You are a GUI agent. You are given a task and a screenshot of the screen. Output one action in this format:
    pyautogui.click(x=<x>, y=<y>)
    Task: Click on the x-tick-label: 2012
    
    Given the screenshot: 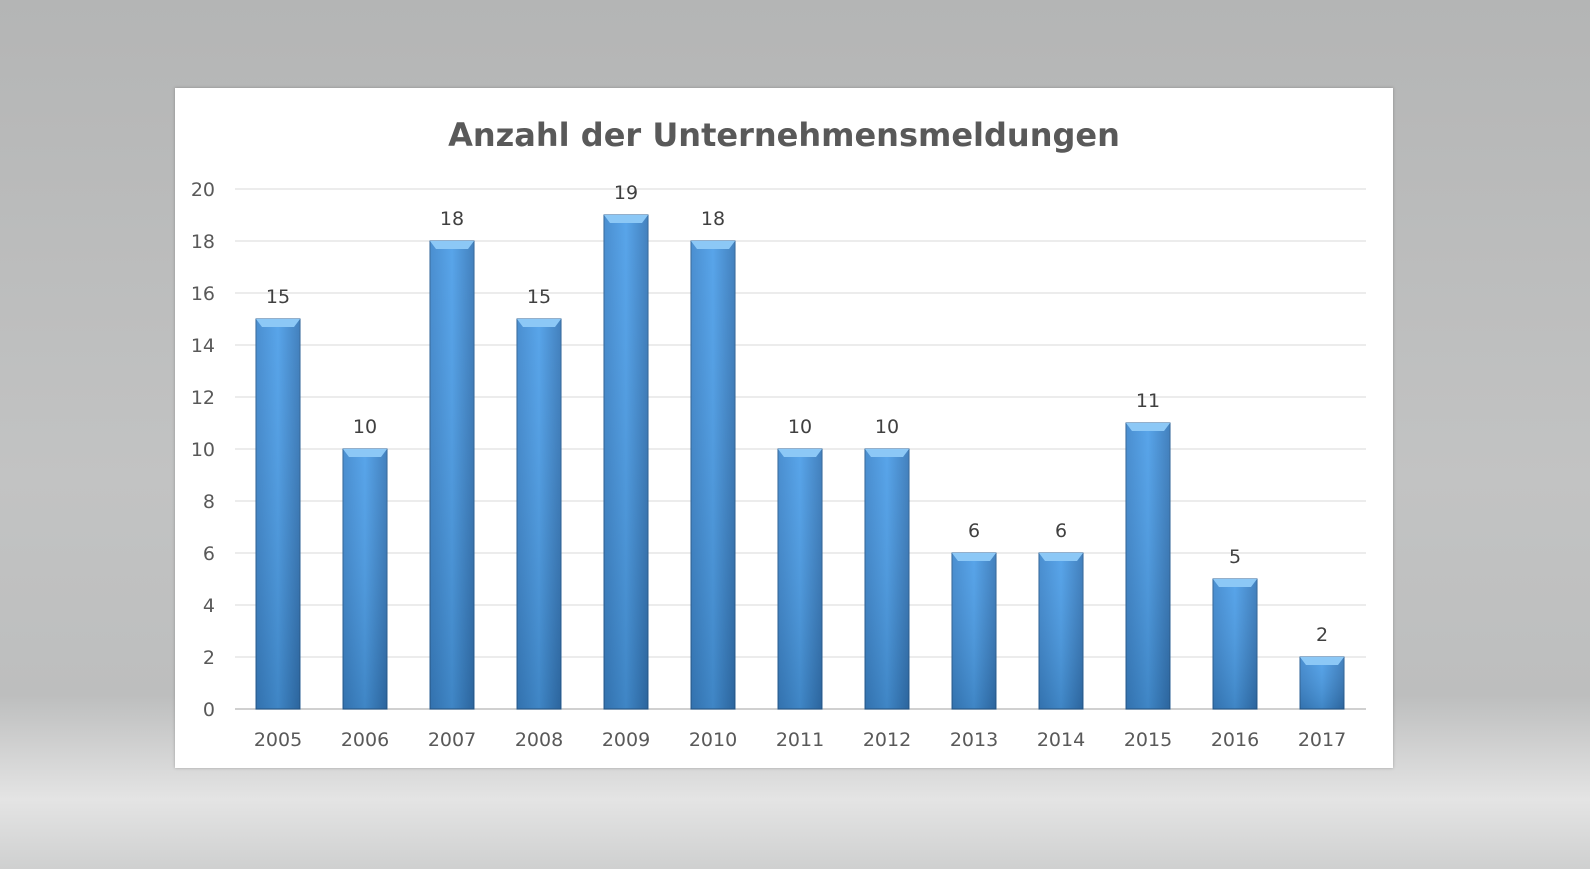 What is the action you would take?
    pyautogui.click(x=887, y=740)
    